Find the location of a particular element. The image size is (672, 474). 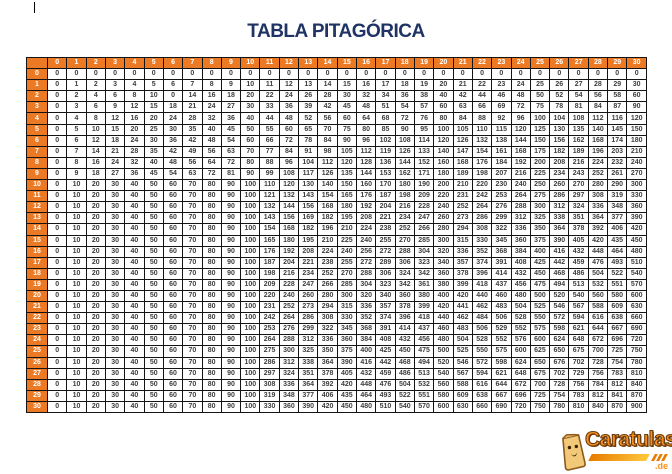

col-header: 9 is located at coordinates (231, 63).